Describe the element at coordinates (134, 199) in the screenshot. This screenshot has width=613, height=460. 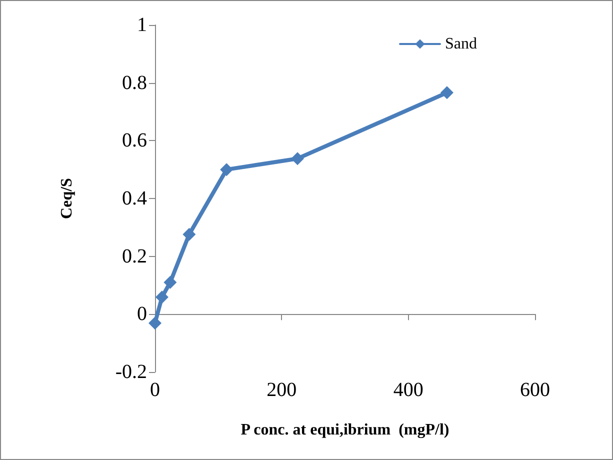
I see `y-tick-label: 0.4` at that location.